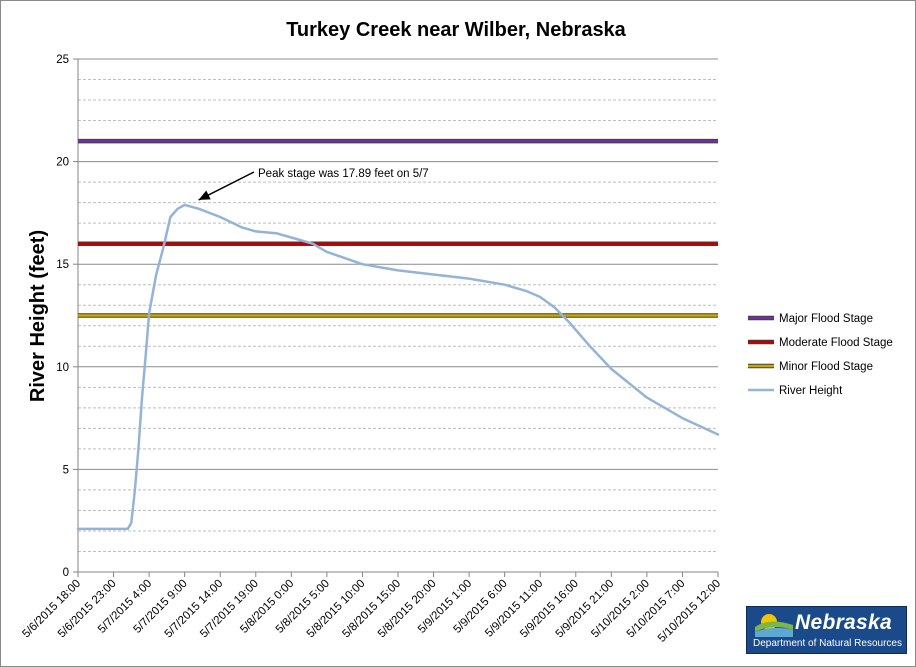  What do you see at coordinates (836, 343) in the screenshot?
I see `legend-label: Moderate Flood Stage` at bounding box center [836, 343].